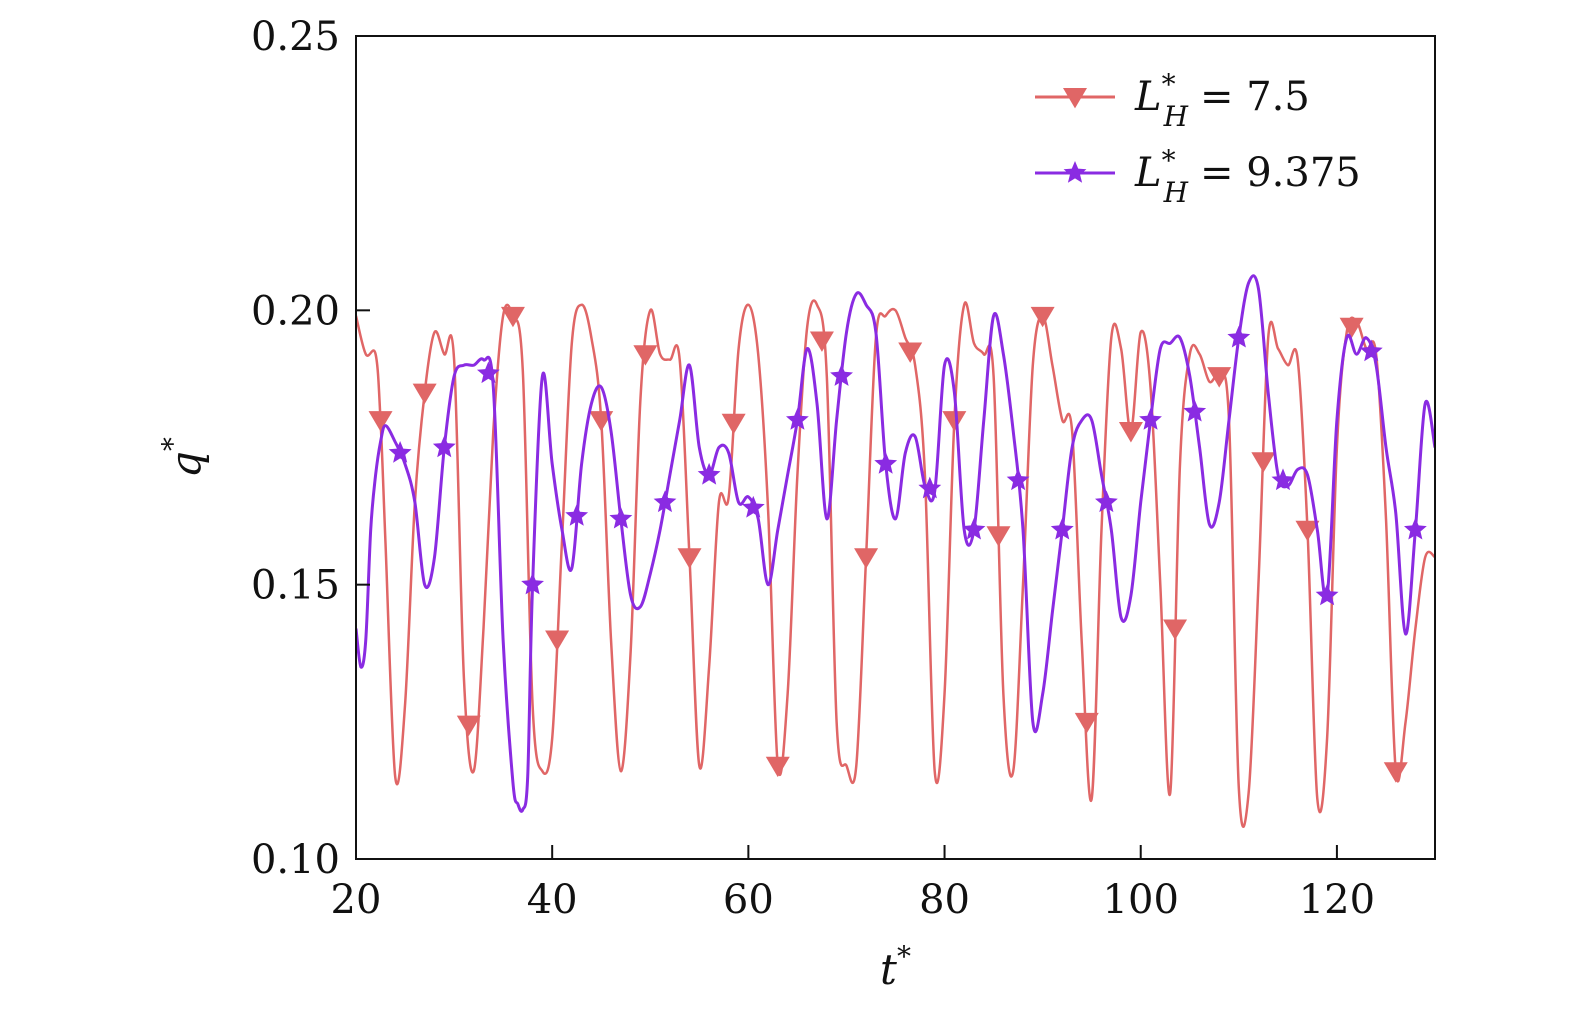  What do you see at coordinates (356, 900) in the screenshot?
I see `x-tick-label: 20` at bounding box center [356, 900].